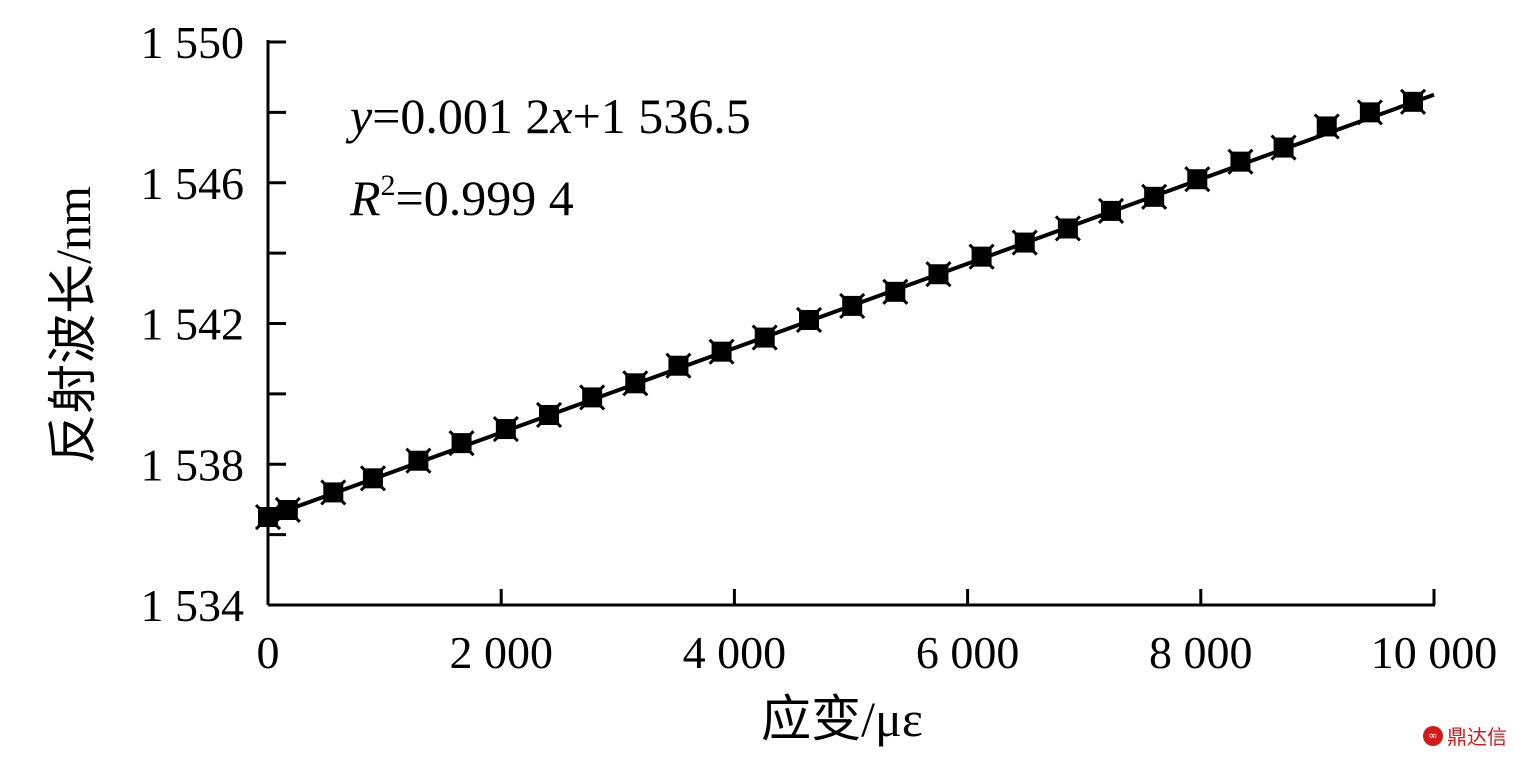 The width and height of the screenshot is (1515, 761). Describe the element at coordinates (193, 324) in the screenshot. I see `y-tick-label: 1 542` at that location.